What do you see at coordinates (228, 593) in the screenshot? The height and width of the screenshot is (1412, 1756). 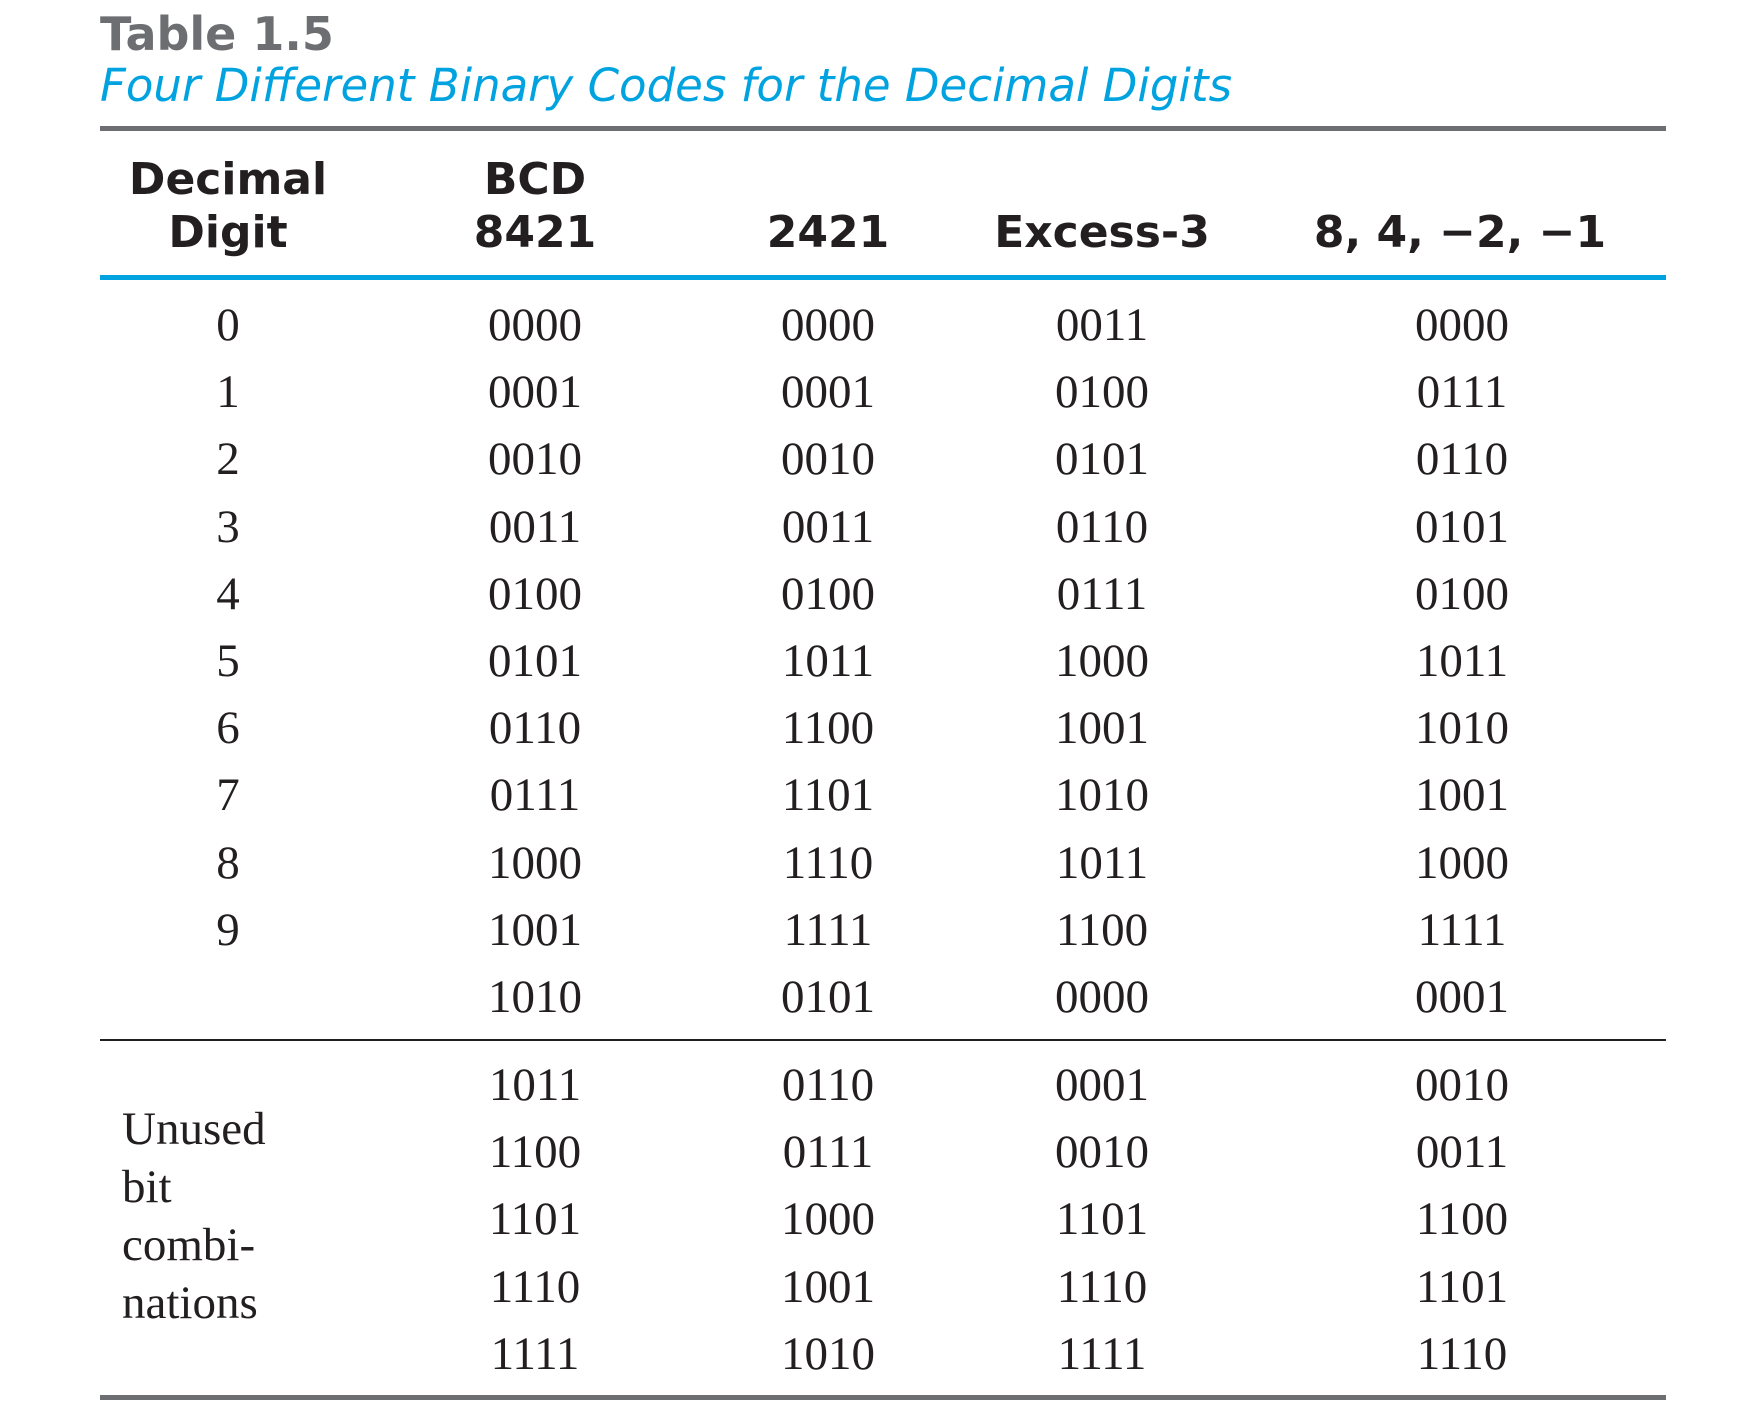 I see `decimal-digit-cell: 4` at bounding box center [228, 593].